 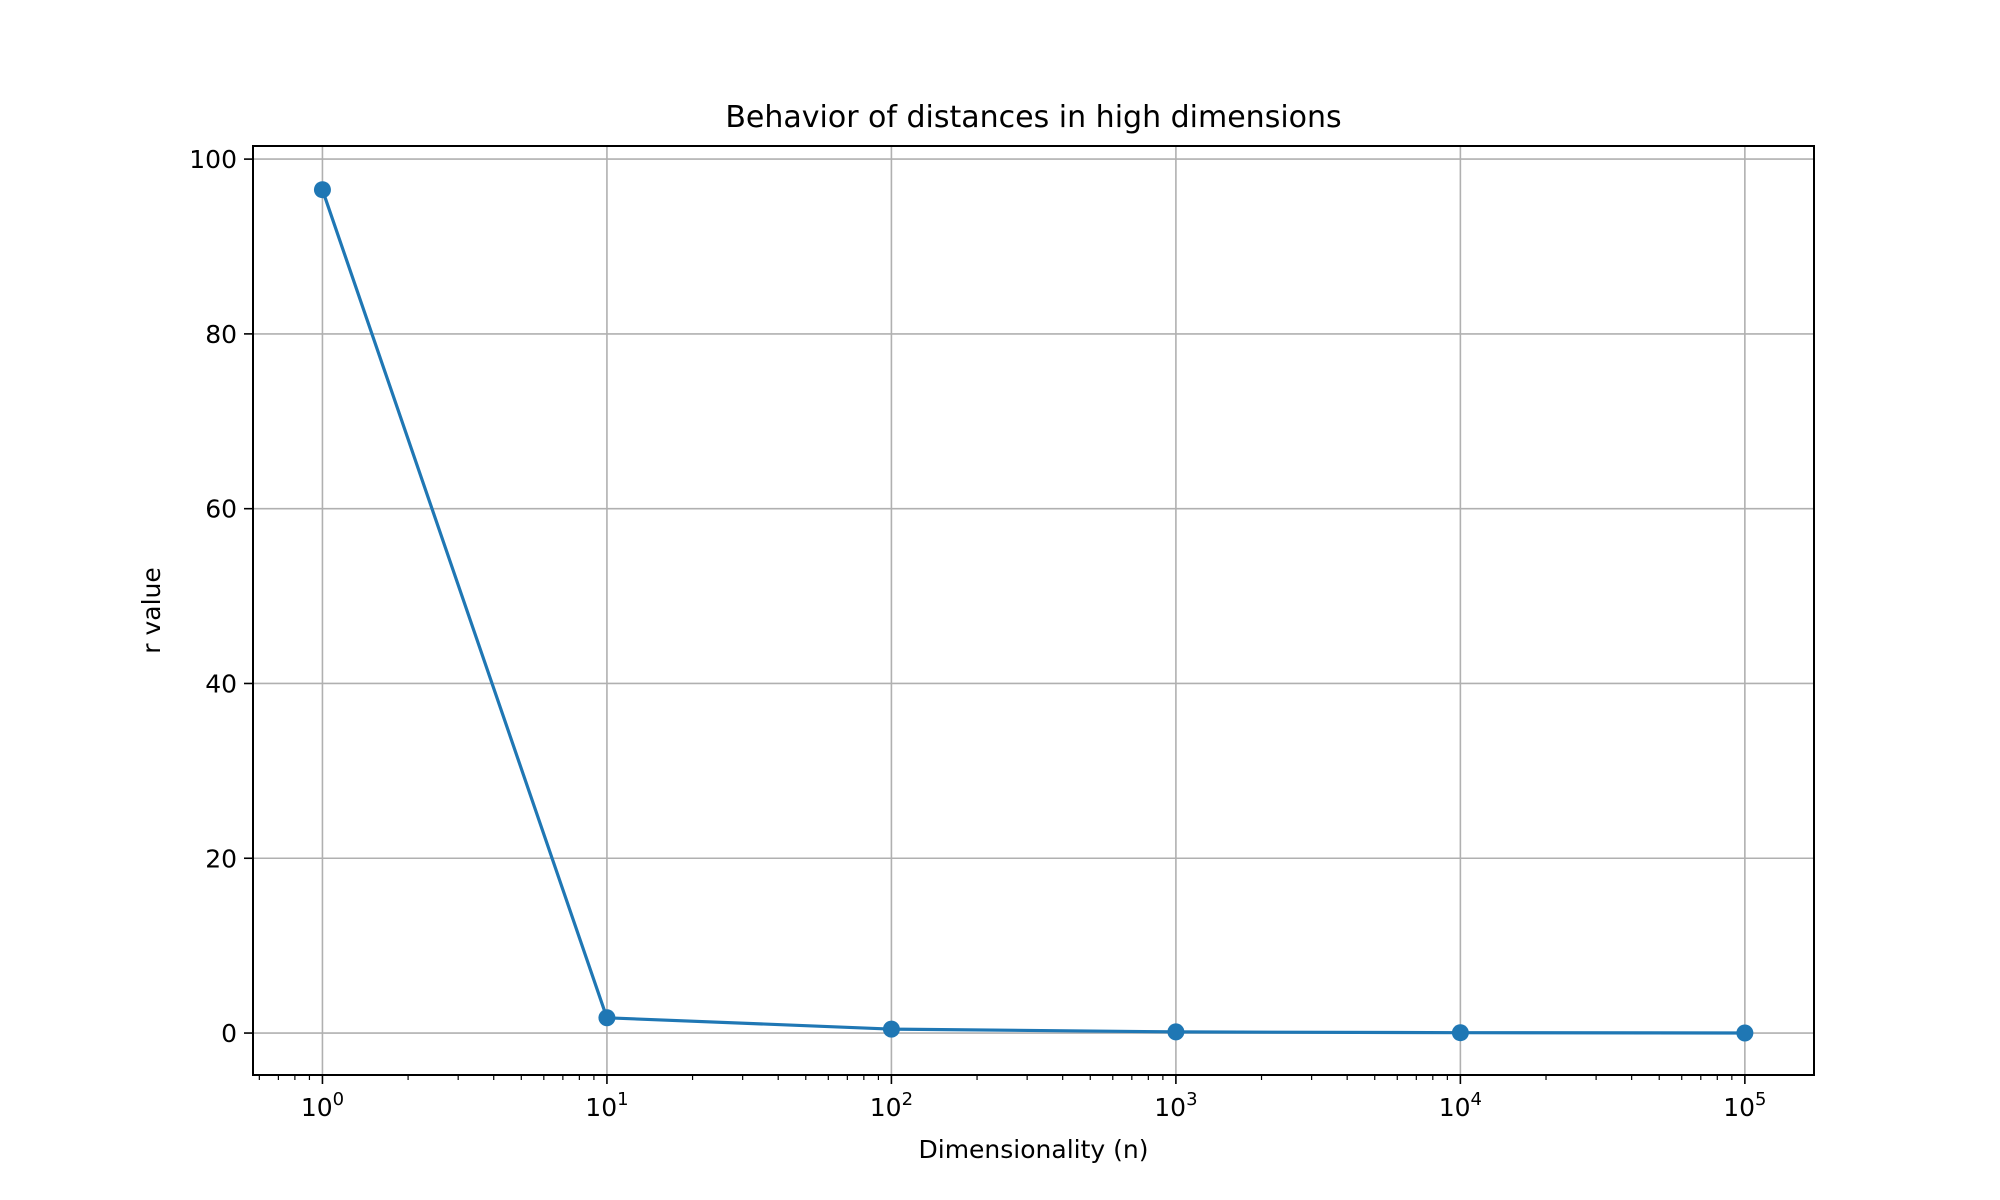 What do you see at coordinates (1033, 117) in the screenshot?
I see `chart-title: Behavior of distances in high dimensions` at bounding box center [1033, 117].